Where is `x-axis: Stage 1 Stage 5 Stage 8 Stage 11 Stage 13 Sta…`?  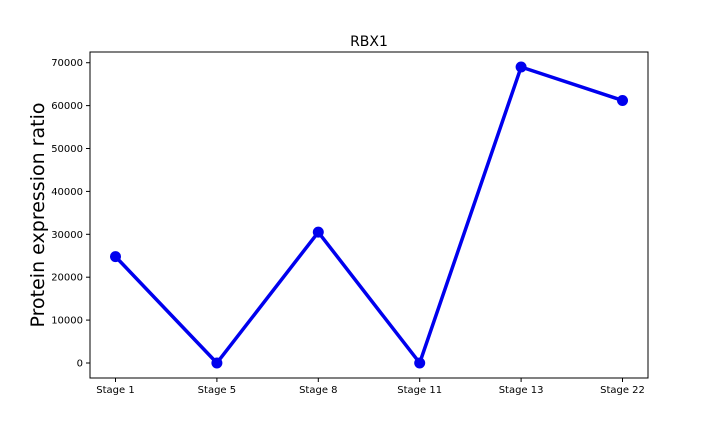
x-axis: Stage 1 Stage 5 Stage 8 Stage 11 Stage 13 Sta… is located at coordinates (370, 387).